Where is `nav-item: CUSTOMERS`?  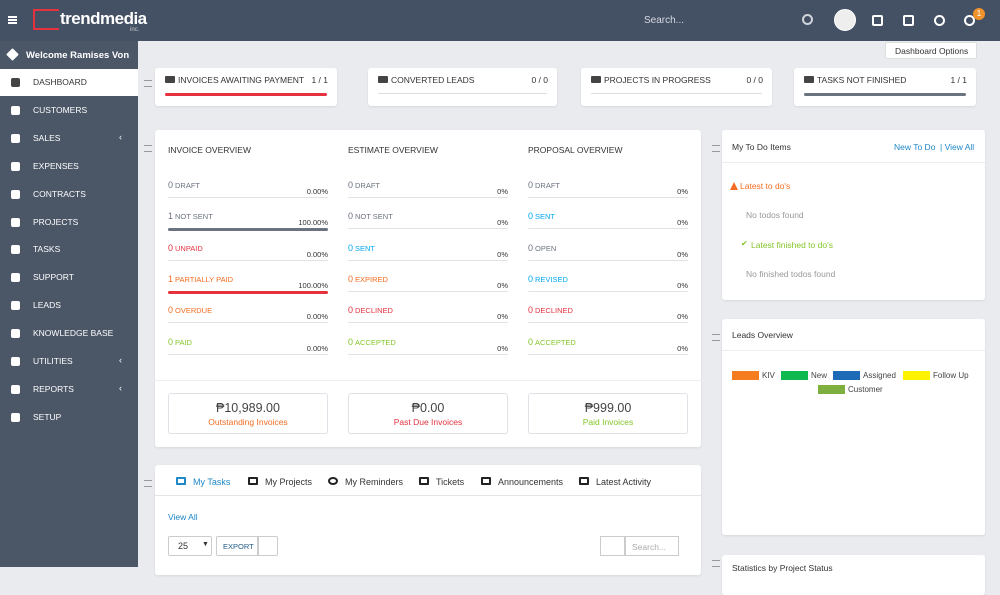
nav-item: CUSTOMERS is located at coordinates (69, 110).